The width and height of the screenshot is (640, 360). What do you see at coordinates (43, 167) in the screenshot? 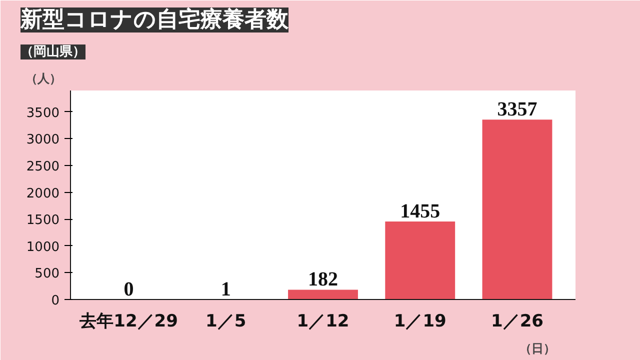
I see `y-tick-label: 2500` at bounding box center [43, 167].